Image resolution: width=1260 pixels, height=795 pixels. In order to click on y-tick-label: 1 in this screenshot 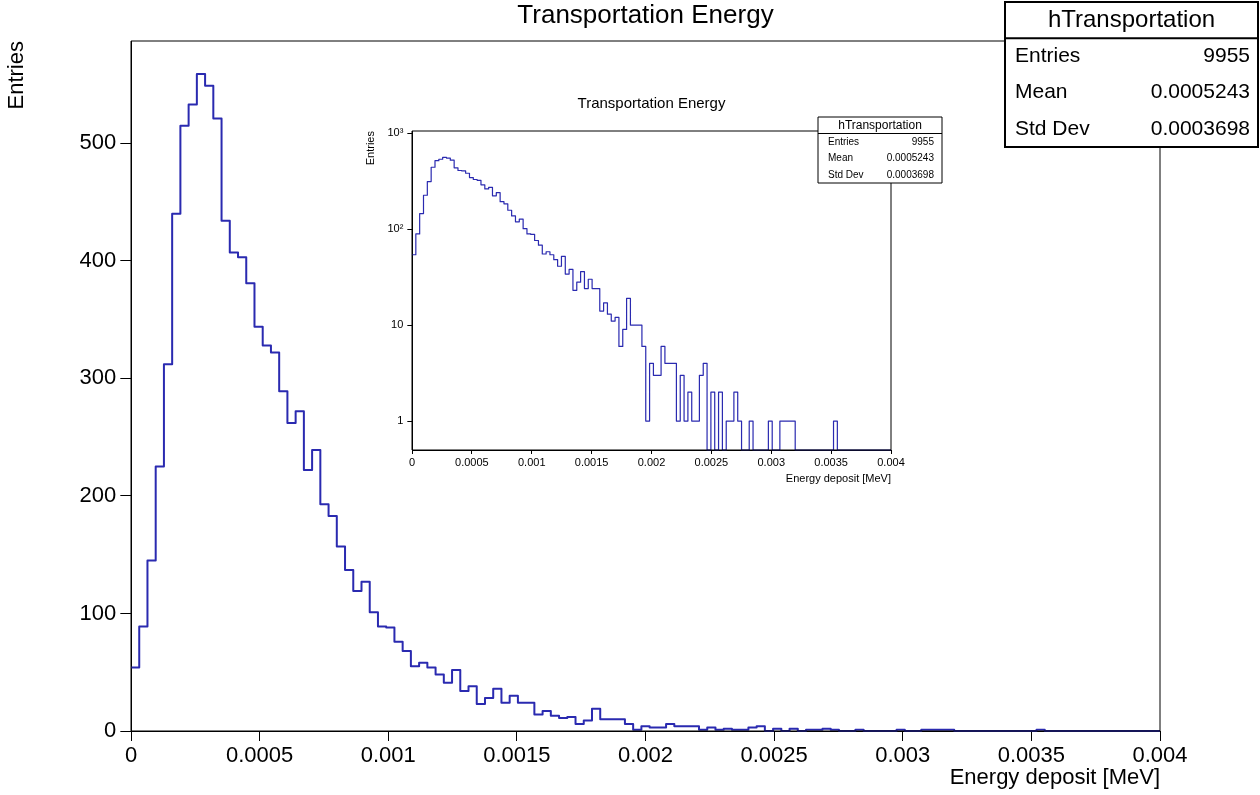, I will do `click(400, 420)`.